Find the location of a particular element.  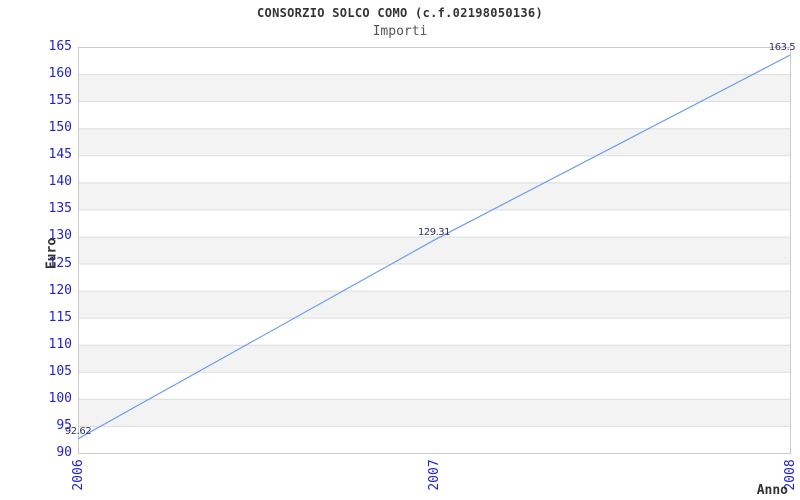

chart-title: CONSORZIO SOLCO COMO (c.f.02198050136) is located at coordinates (400, 13).